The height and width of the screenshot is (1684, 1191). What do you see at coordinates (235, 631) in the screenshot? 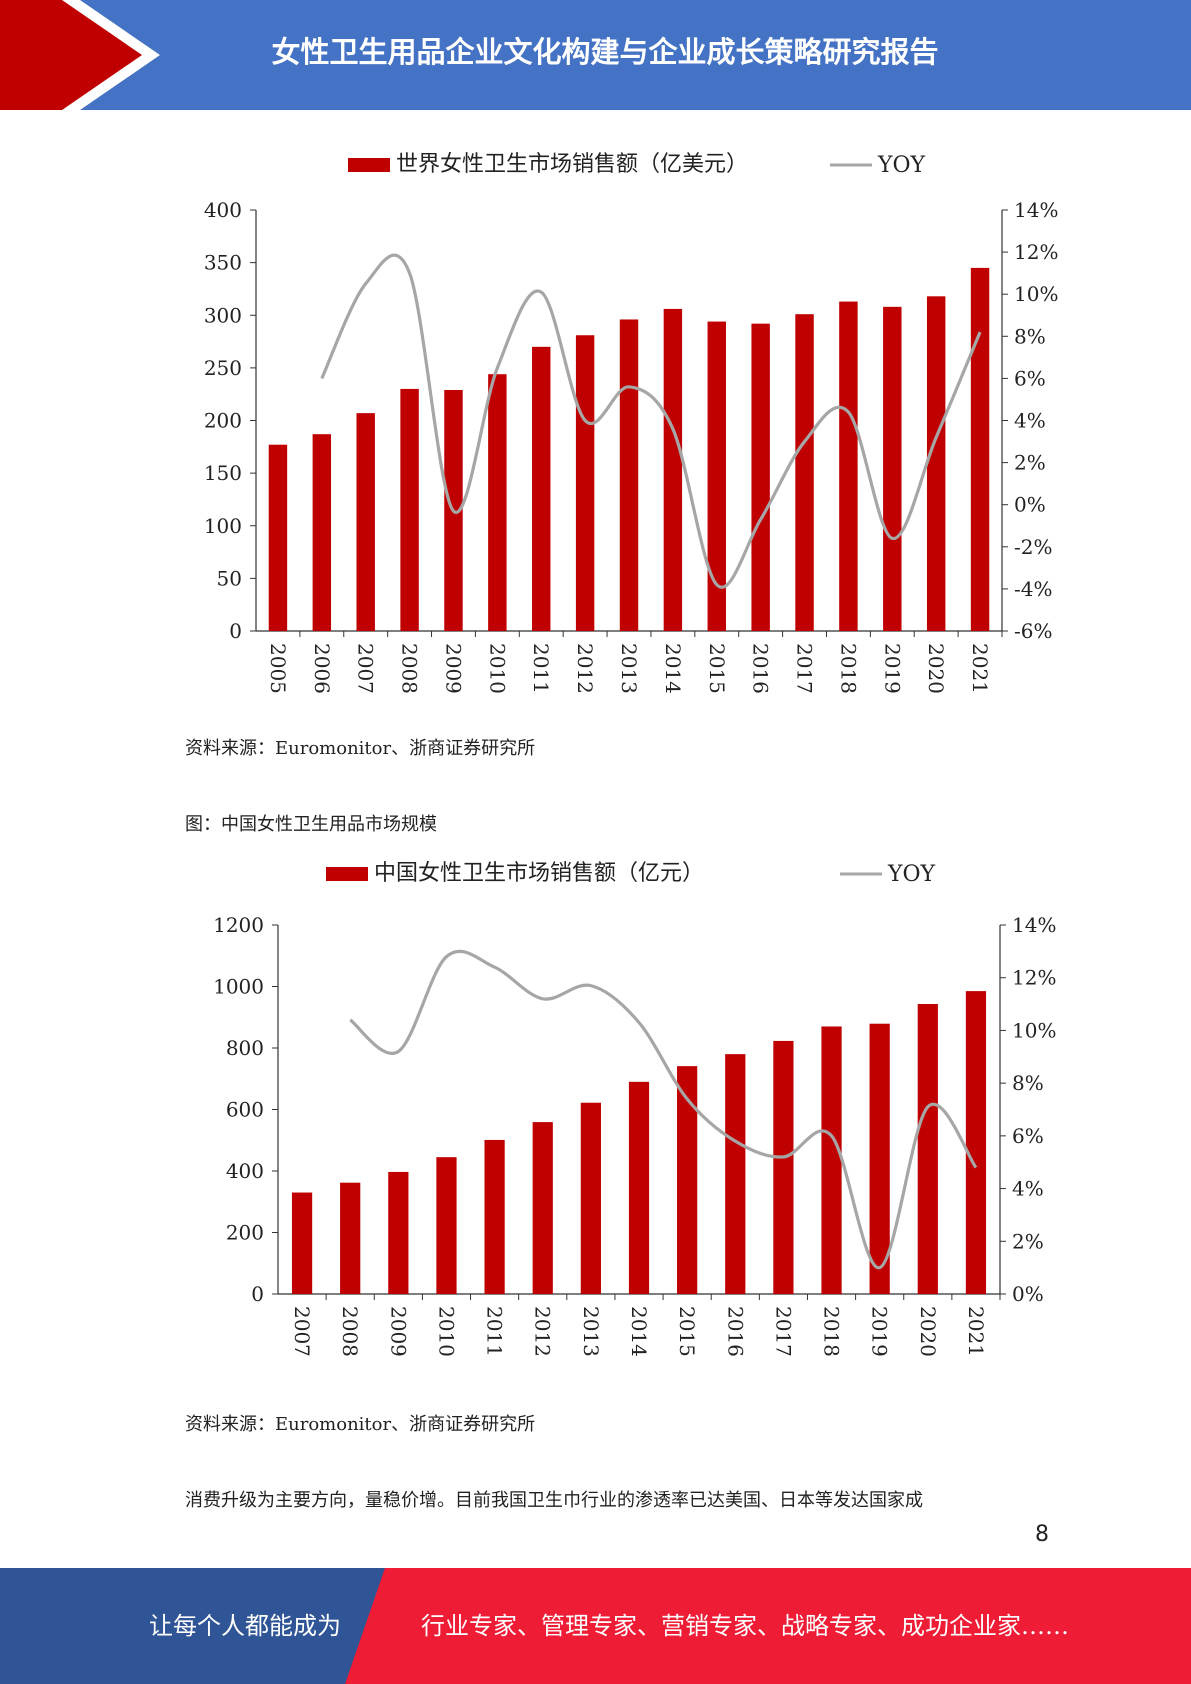
I see `y-left-tick-label: 0` at bounding box center [235, 631].